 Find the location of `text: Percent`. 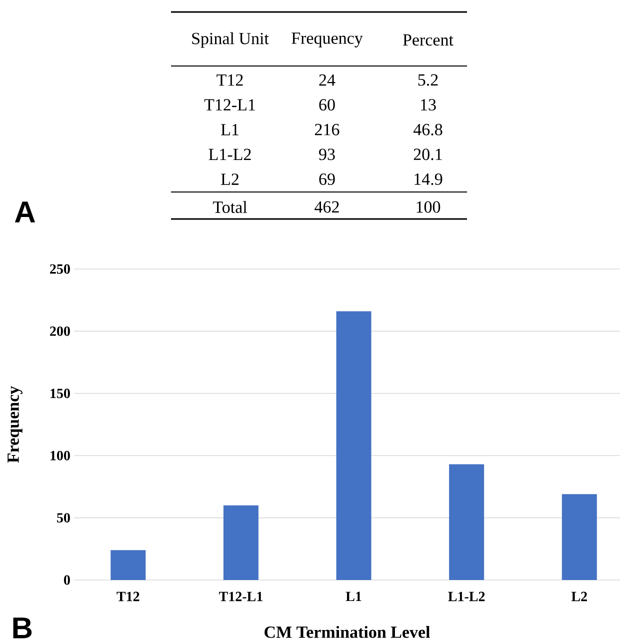

text: Percent is located at coordinates (428, 40).